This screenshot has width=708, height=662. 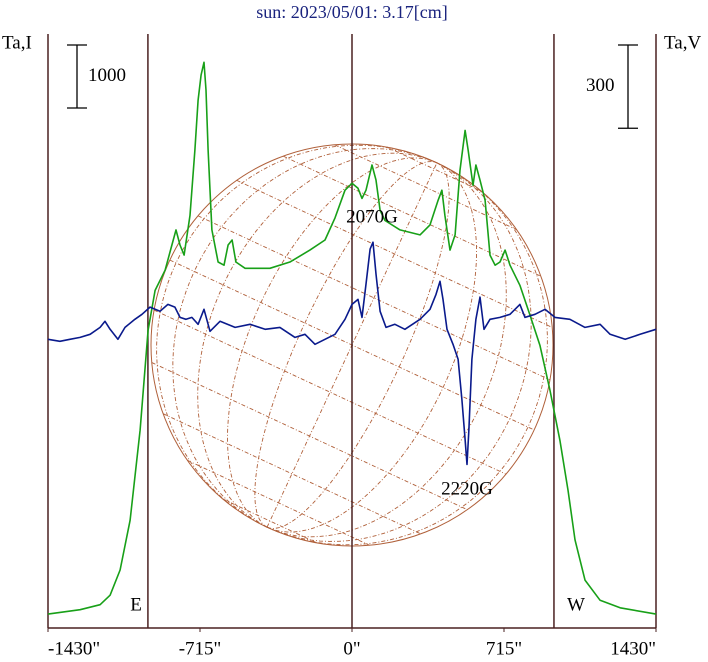 I want to click on scale-label: 300, so click(x=600, y=85).